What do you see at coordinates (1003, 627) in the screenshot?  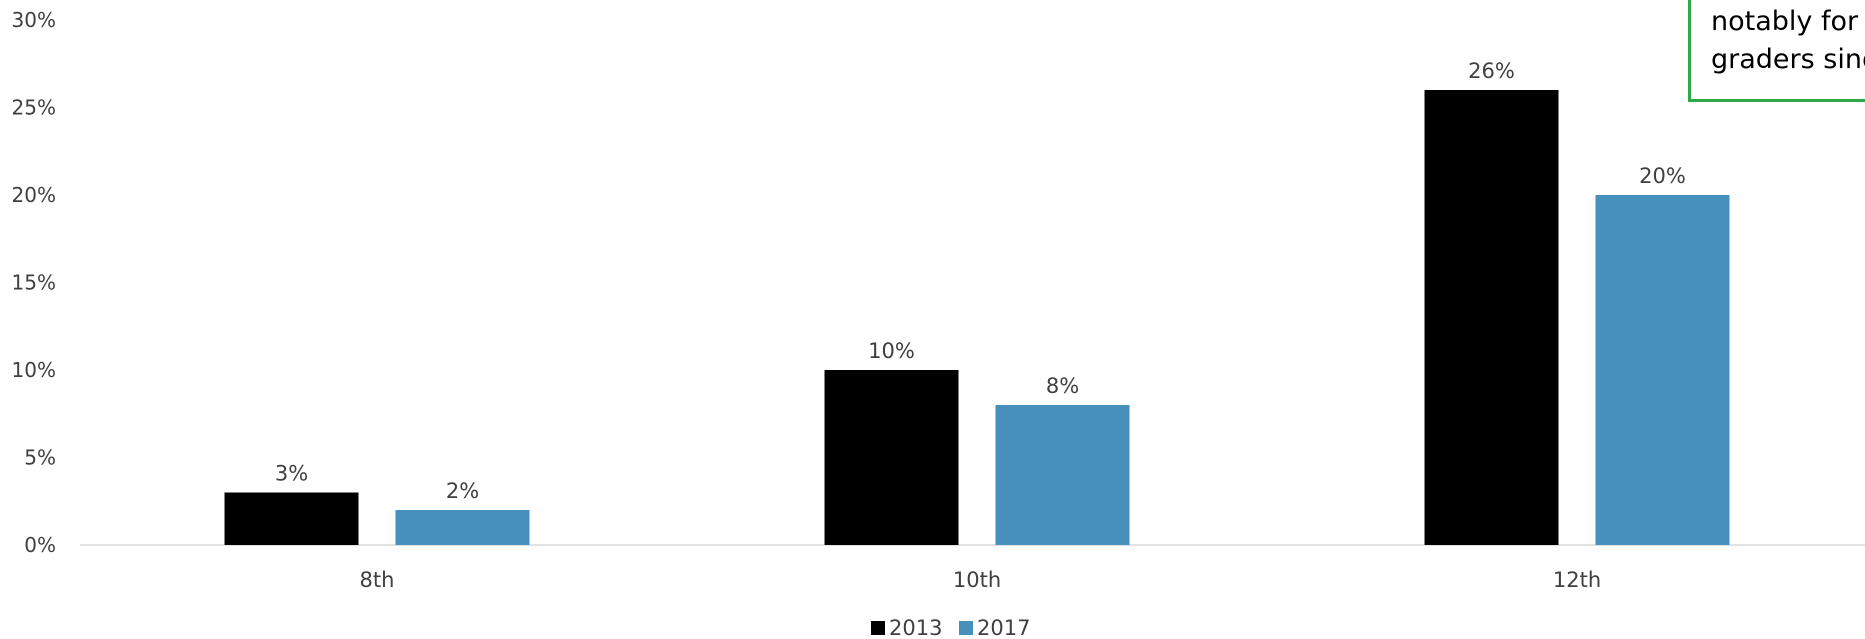 I see `legend-label: 2017` at bounding box center [1003, 627].